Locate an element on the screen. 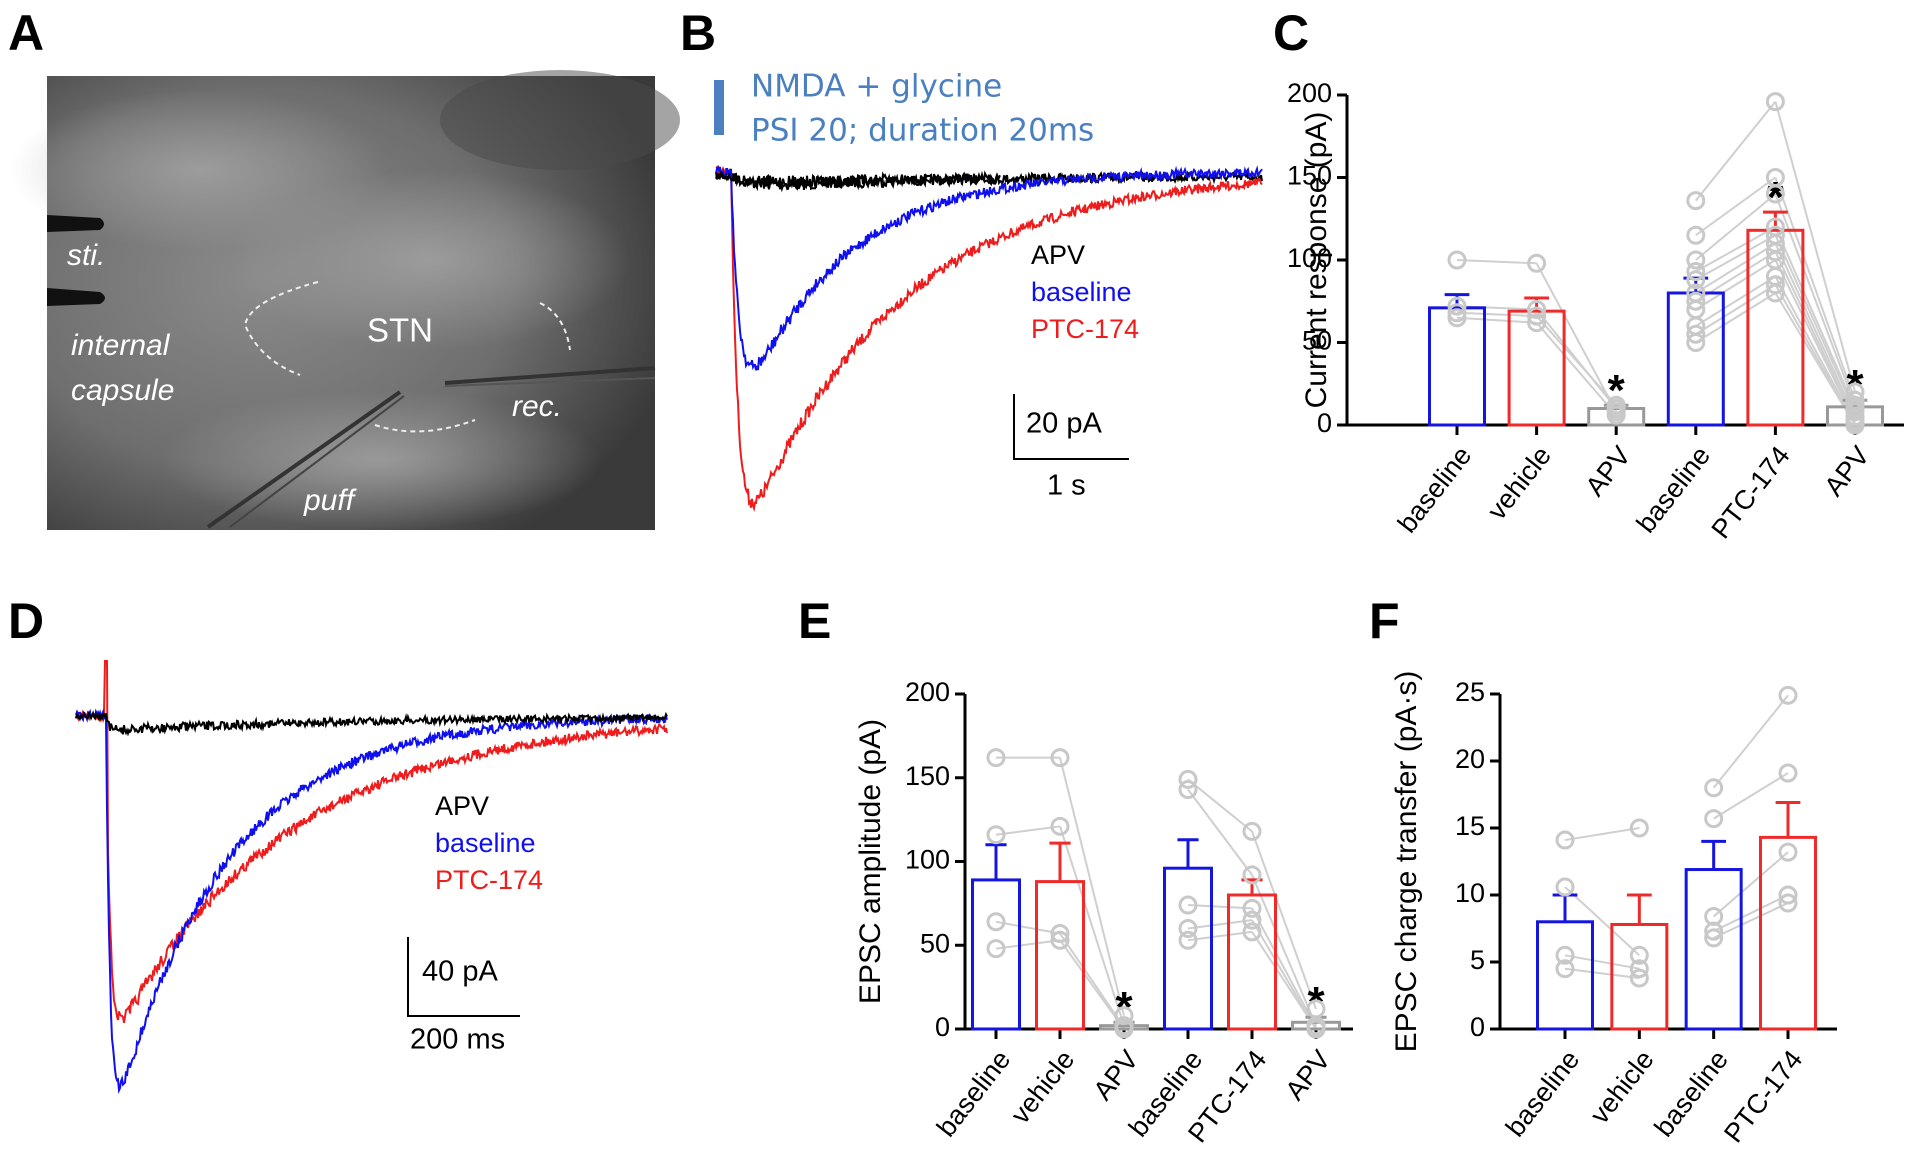 The image size is (1920, 1172). y-tick-label: 5 is located at coordinates (1477, 960).